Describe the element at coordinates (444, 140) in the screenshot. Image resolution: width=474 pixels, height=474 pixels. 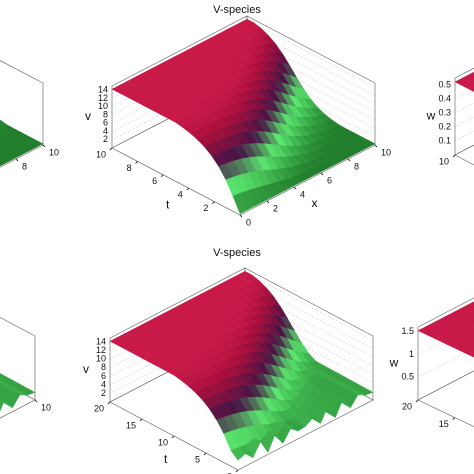
I see `z-tick-label: 0.1` at that location.